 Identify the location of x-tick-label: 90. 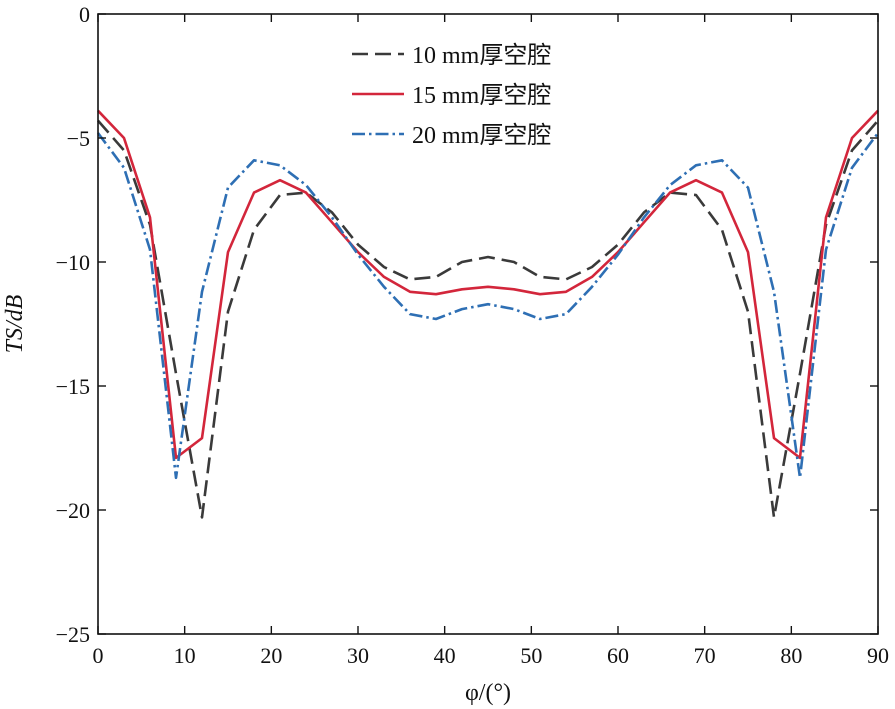
(878, 655).